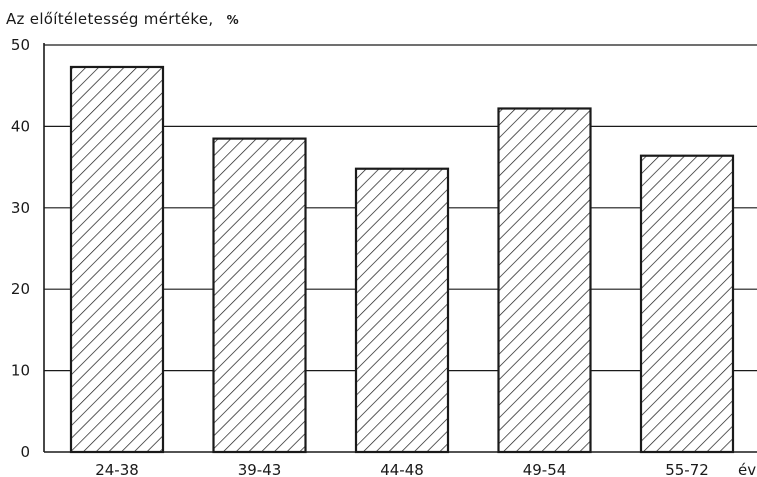 Image resolution: width=757 pixels, height=477 pixels. I want to click on y-tick-label: 40, so click(20, 126).